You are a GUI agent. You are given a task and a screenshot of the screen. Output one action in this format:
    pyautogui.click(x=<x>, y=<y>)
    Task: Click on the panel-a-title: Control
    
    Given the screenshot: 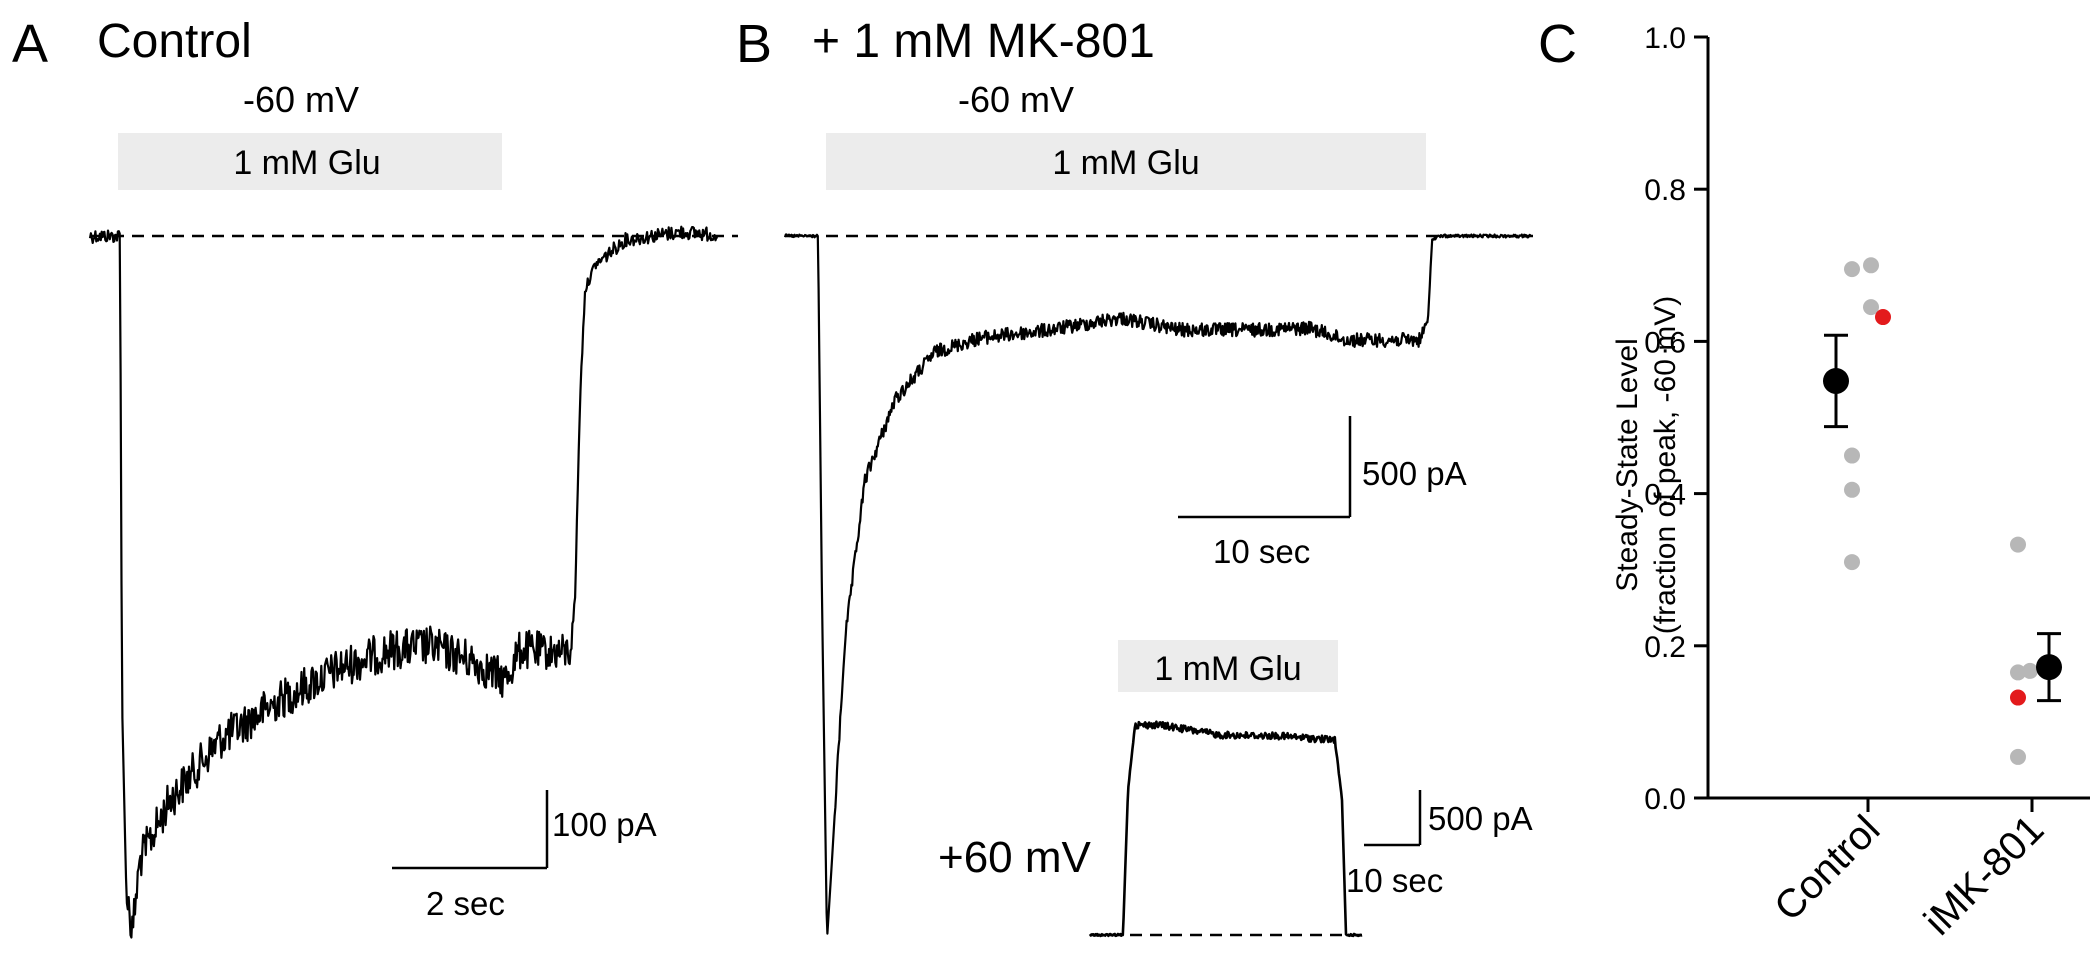 What is the action you would take?
    pyautogui.click(x=174, y=41)
    